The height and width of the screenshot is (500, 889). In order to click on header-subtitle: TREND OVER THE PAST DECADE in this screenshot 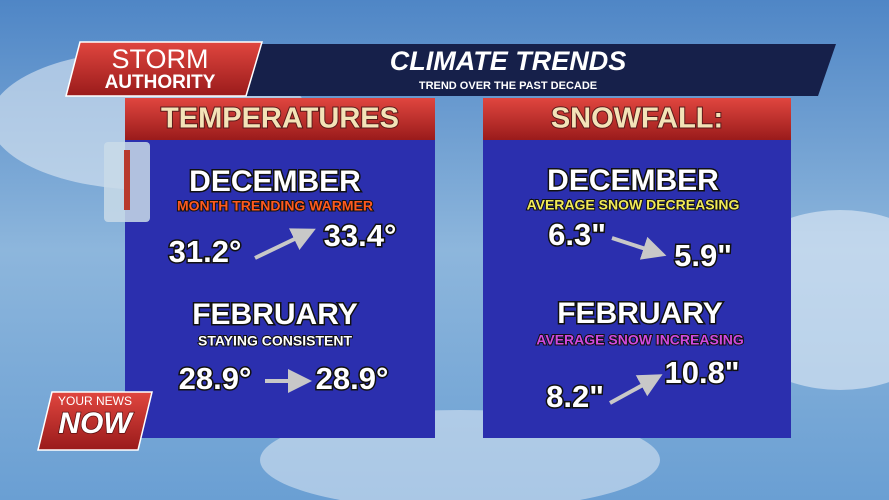, I will do `click(508, 86)`.